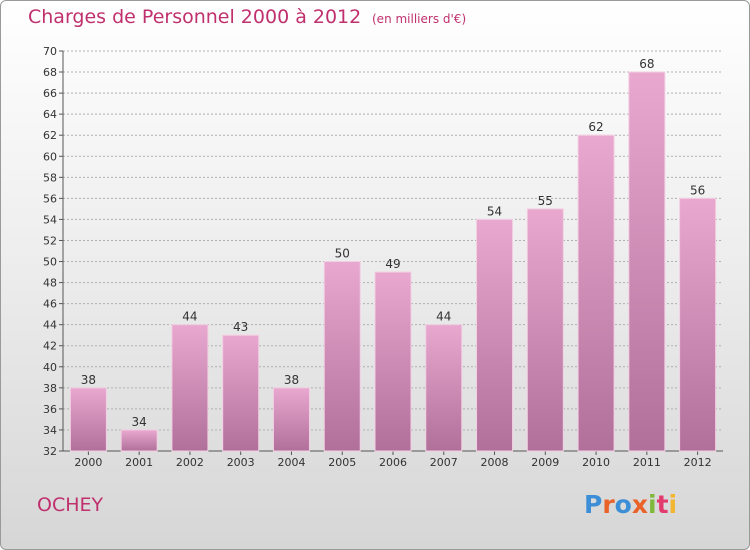 The image size is (750, 550). Describe the element at coordinates (50, 388) in the screenshot. I see `y-tick-label: 38` at that location.